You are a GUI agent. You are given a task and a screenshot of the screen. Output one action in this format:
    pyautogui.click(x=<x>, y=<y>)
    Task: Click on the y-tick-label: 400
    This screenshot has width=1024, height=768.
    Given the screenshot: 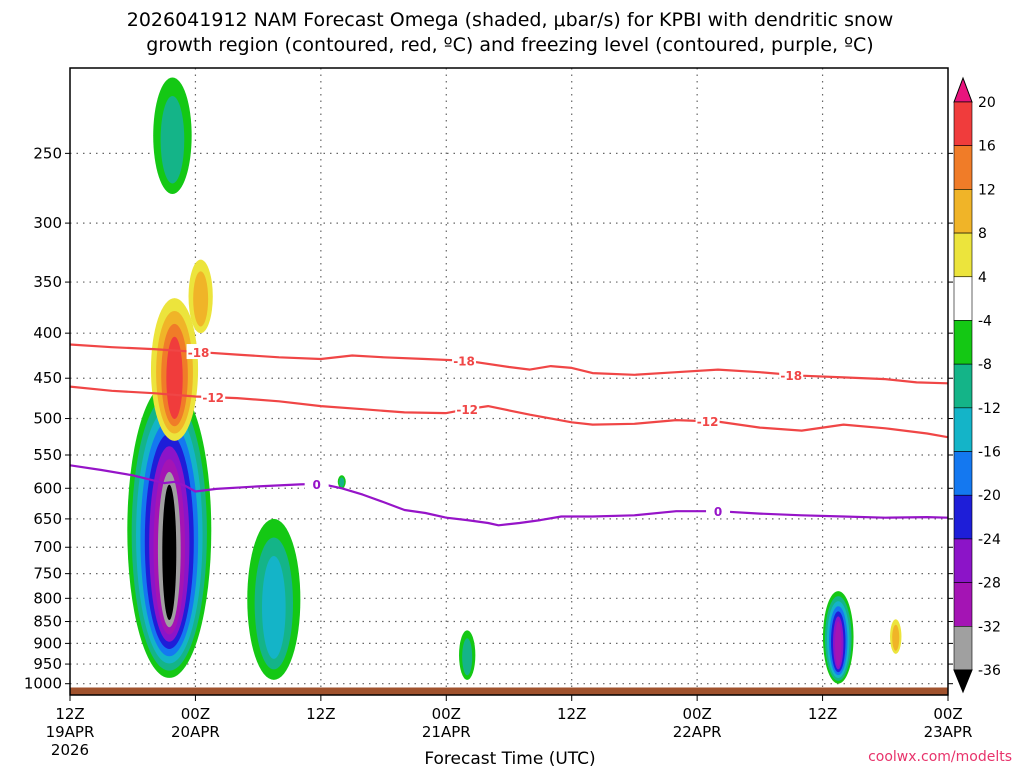 What is the action you would take?
    pyautogui.click(x=47, y=333)
    